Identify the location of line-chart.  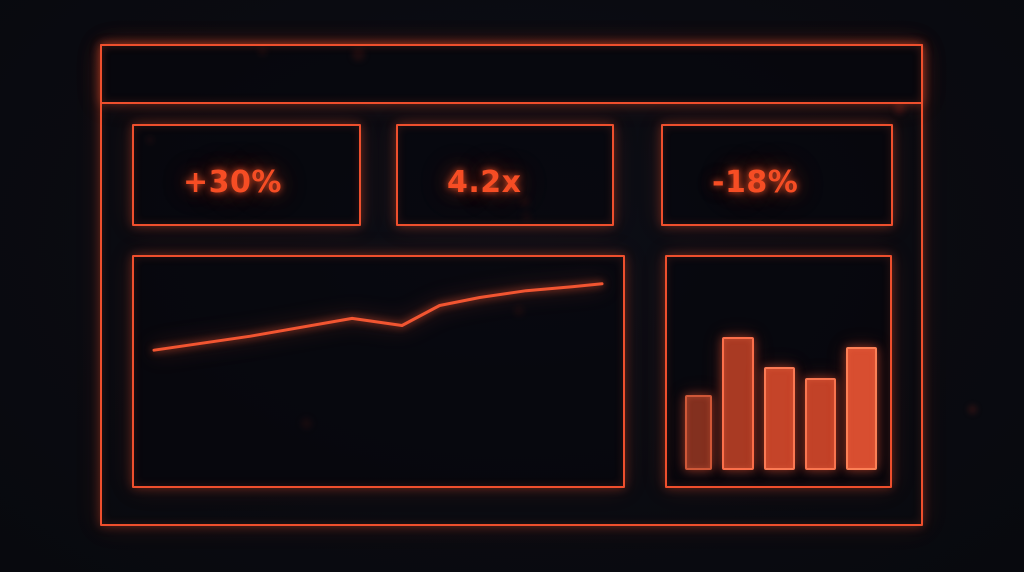
(378, 317).